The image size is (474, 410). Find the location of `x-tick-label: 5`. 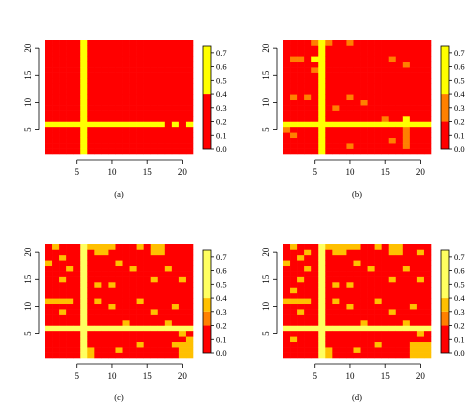

x-tick-label: 5 is located at coordinates (314, 376).